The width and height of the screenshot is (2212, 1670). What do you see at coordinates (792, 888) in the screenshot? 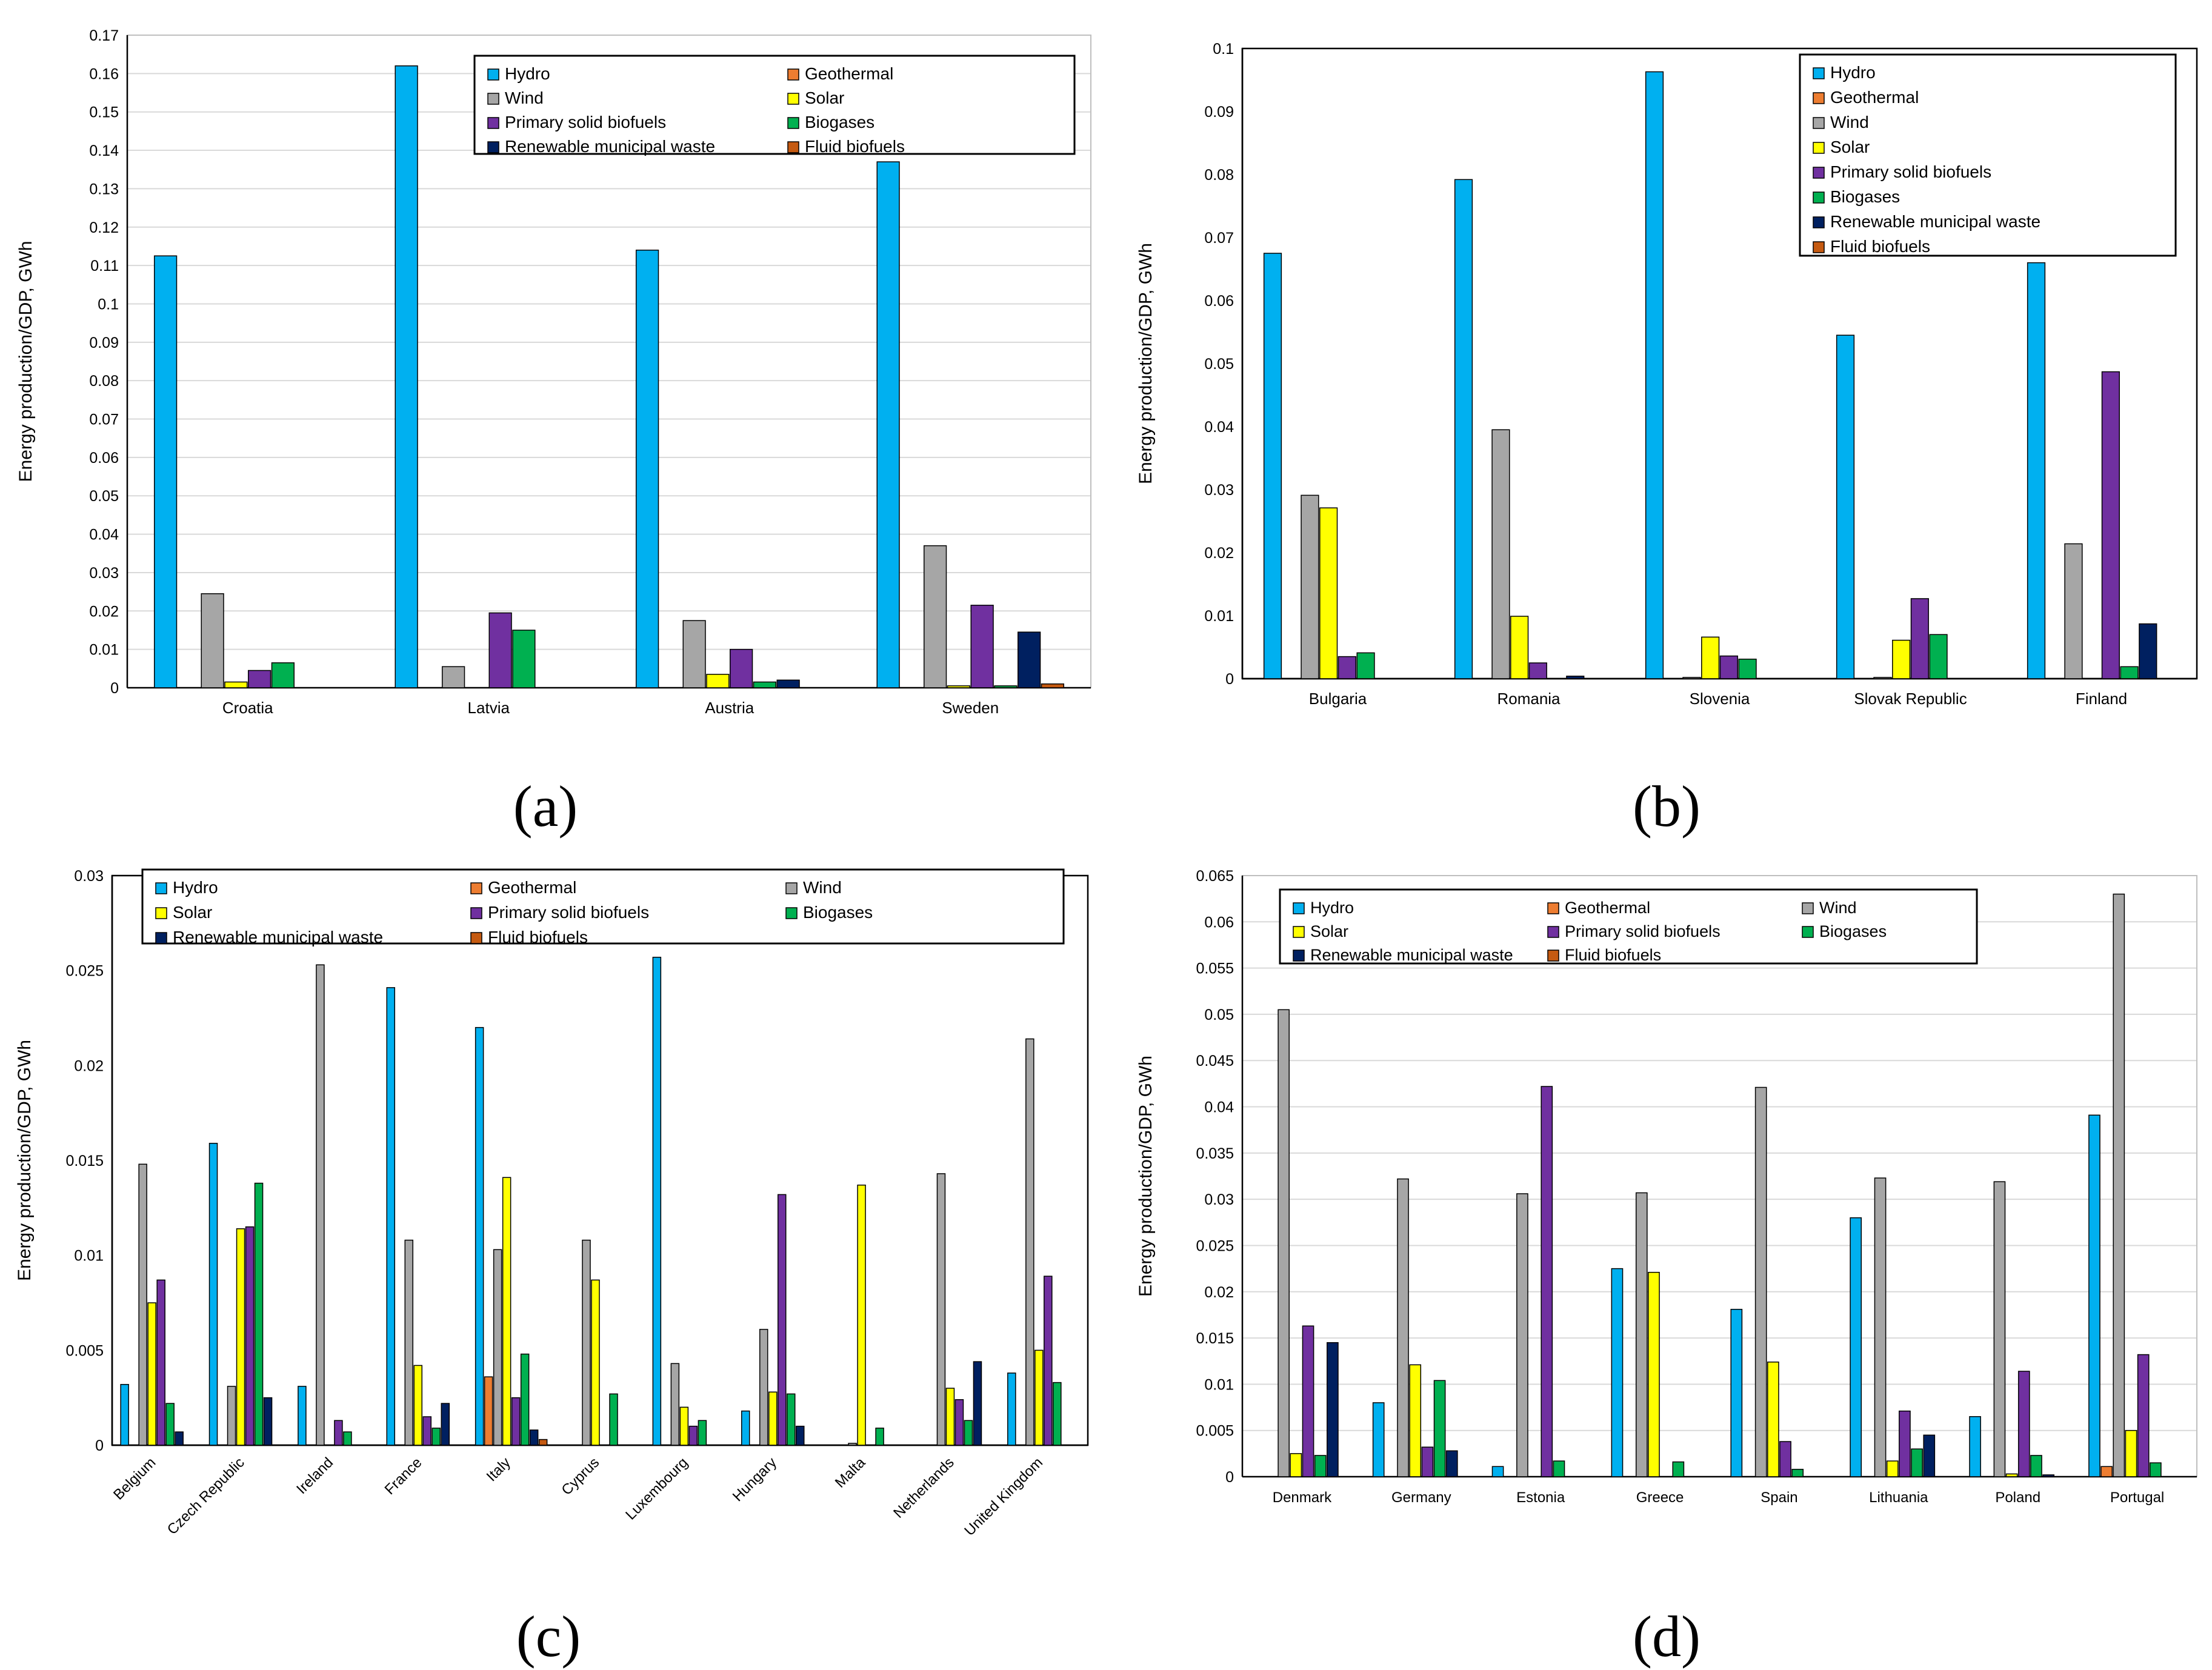
I see `legend-swatch-wind` at bounding box center [792, 888].